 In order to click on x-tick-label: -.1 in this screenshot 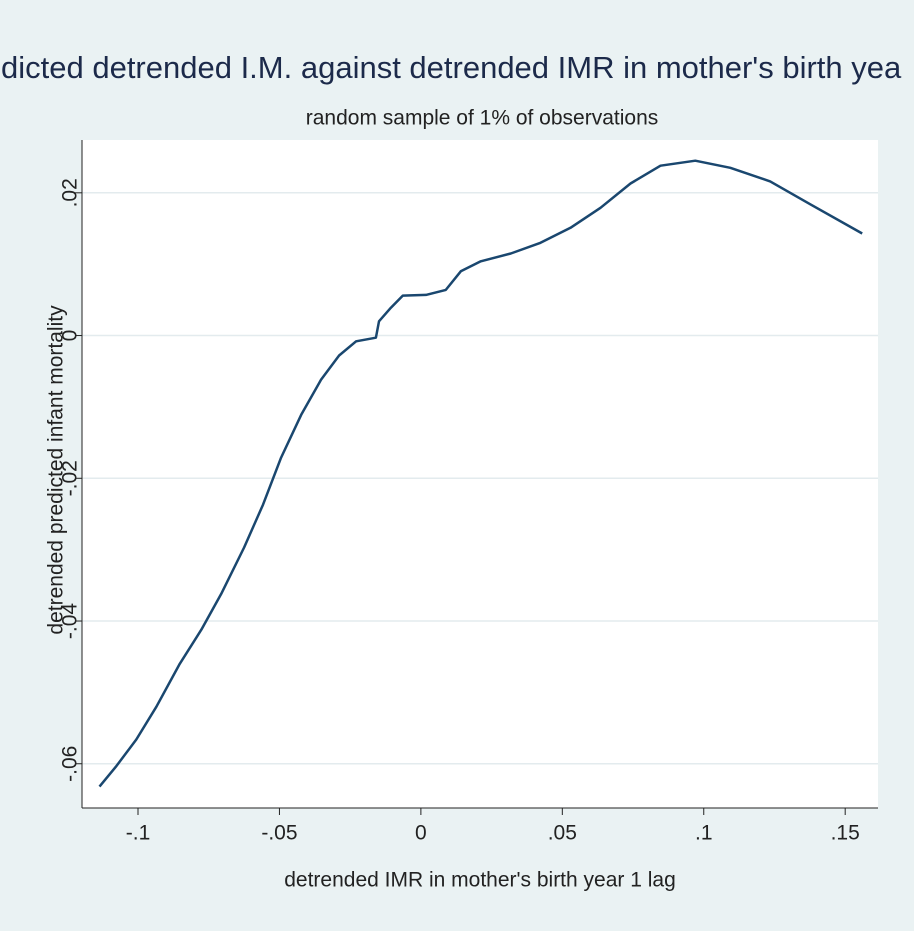, I will do `click(138, 833)`.